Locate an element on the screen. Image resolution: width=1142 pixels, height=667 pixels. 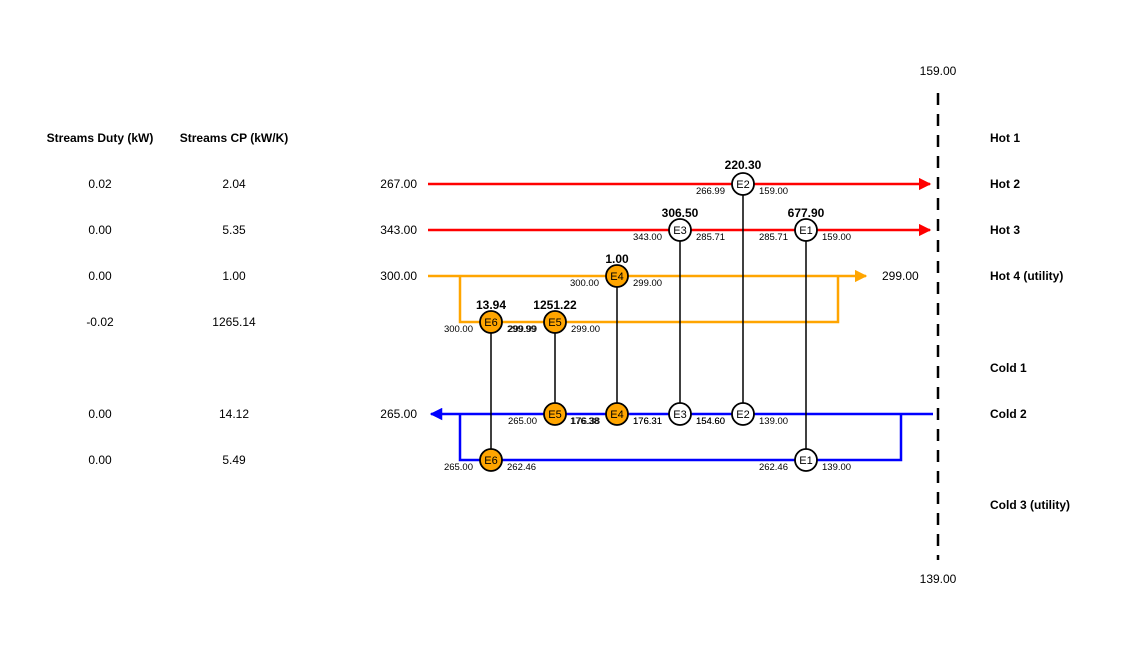
e6-hot-label: E6 is located at coordinates (490, 323).